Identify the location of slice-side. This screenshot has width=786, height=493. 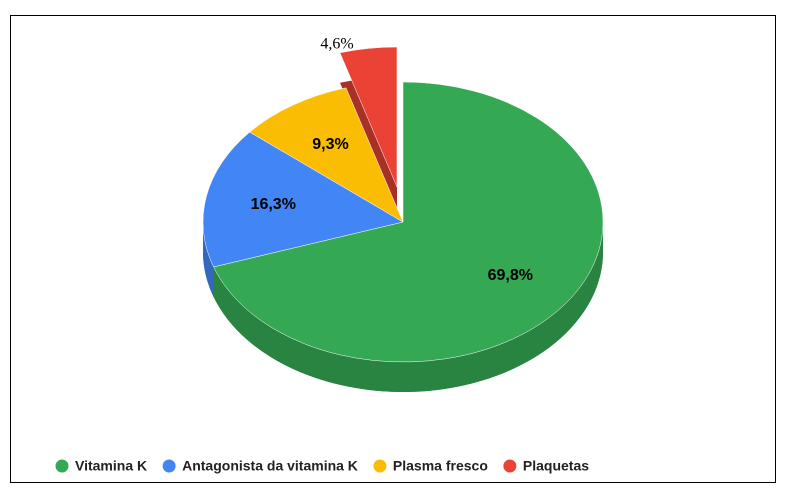
(208, 259).